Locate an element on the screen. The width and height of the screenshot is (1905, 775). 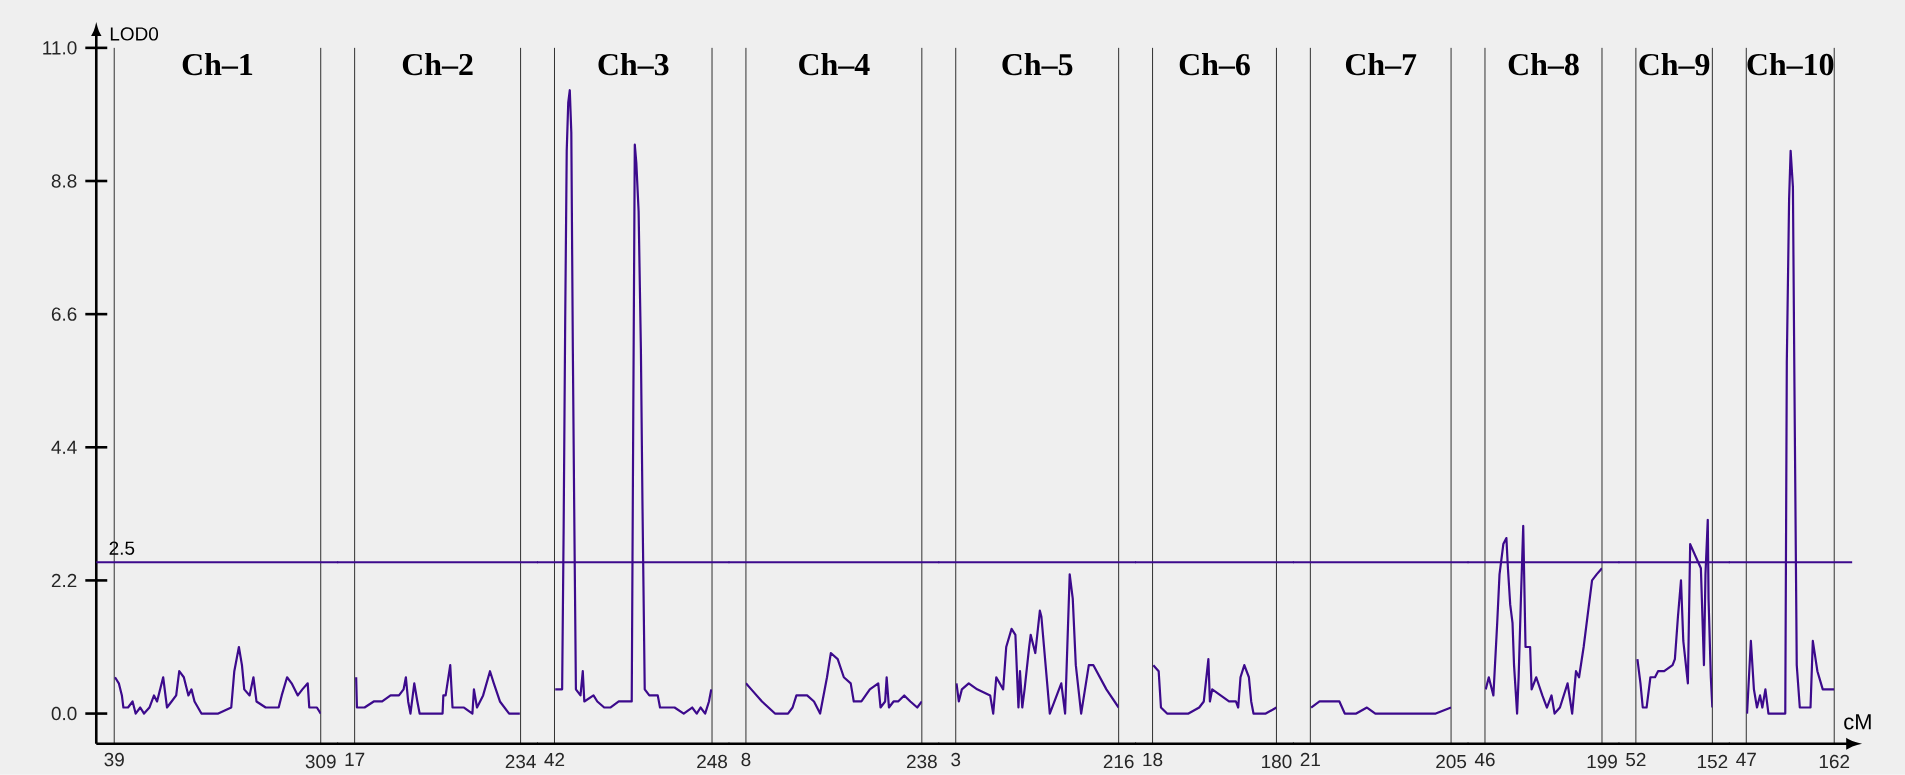
x-tick-label: 47 is located at coordinates (1746, 759).